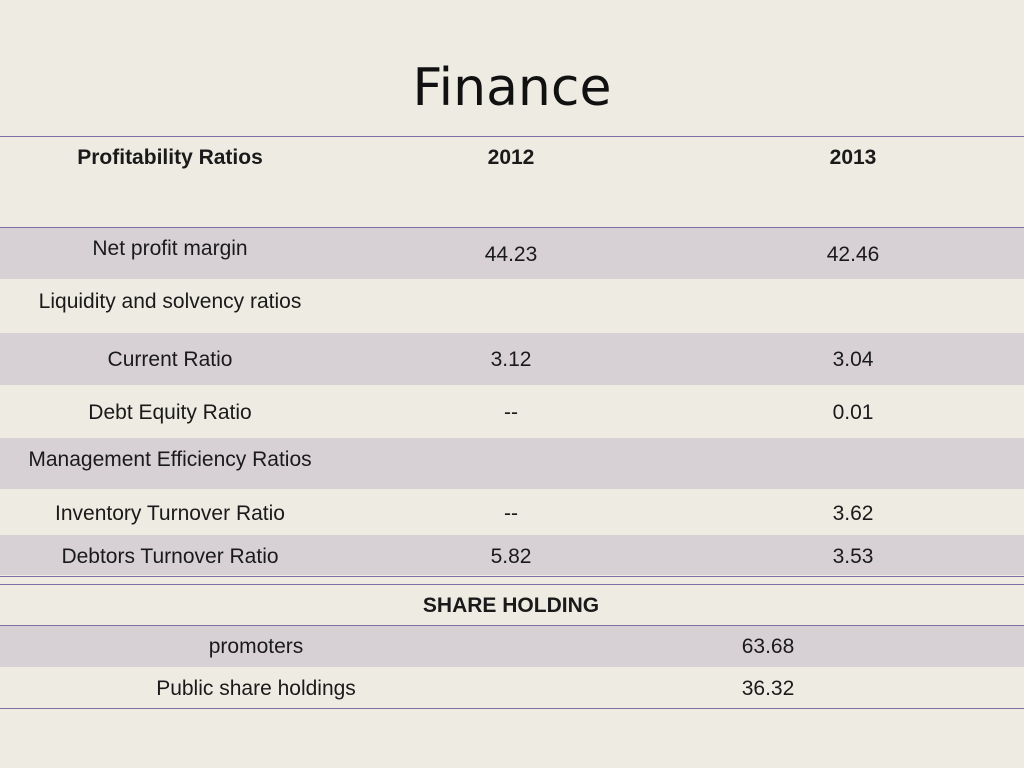 Image resolution: width=1024 pixels, height=768 pixels. Describe the element at coordinates (512, 584) in the screenshot. I see `share-top-rule` at that location.